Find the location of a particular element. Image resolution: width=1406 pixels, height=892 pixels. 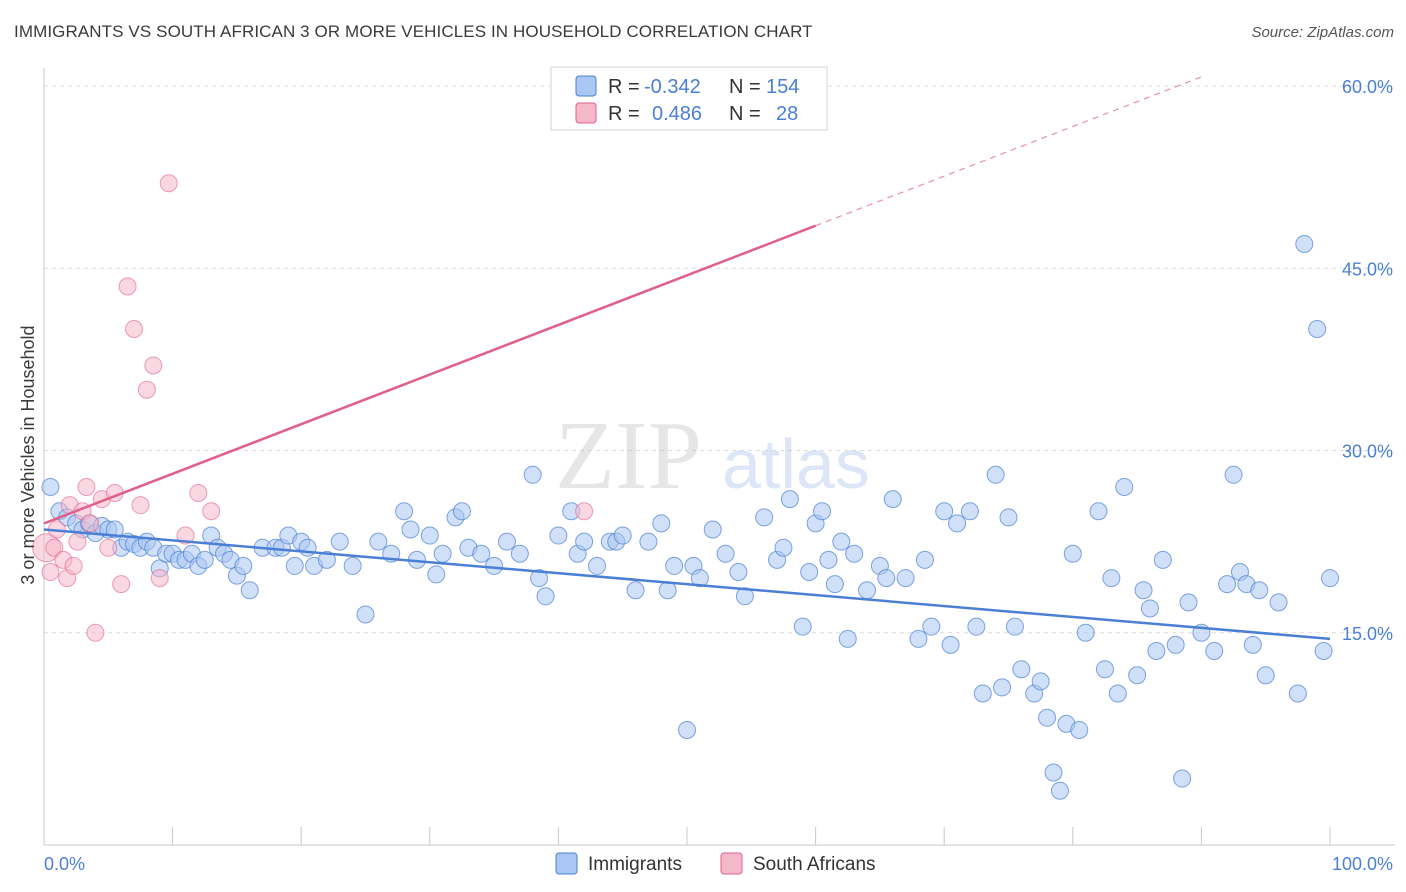

legend-r-label-1: R = is located at coordinates (624, 87).